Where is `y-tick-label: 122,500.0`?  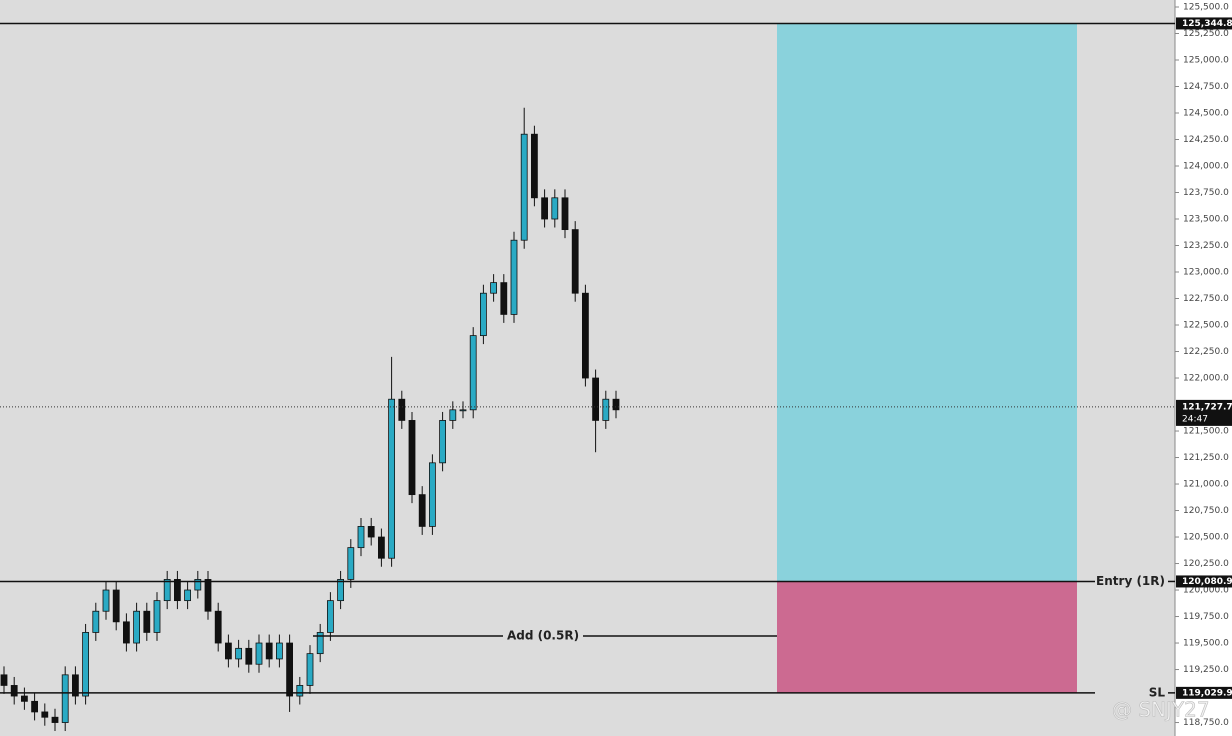 y-tick-label: 122,500.0 is located at coordinates (1206, 326).